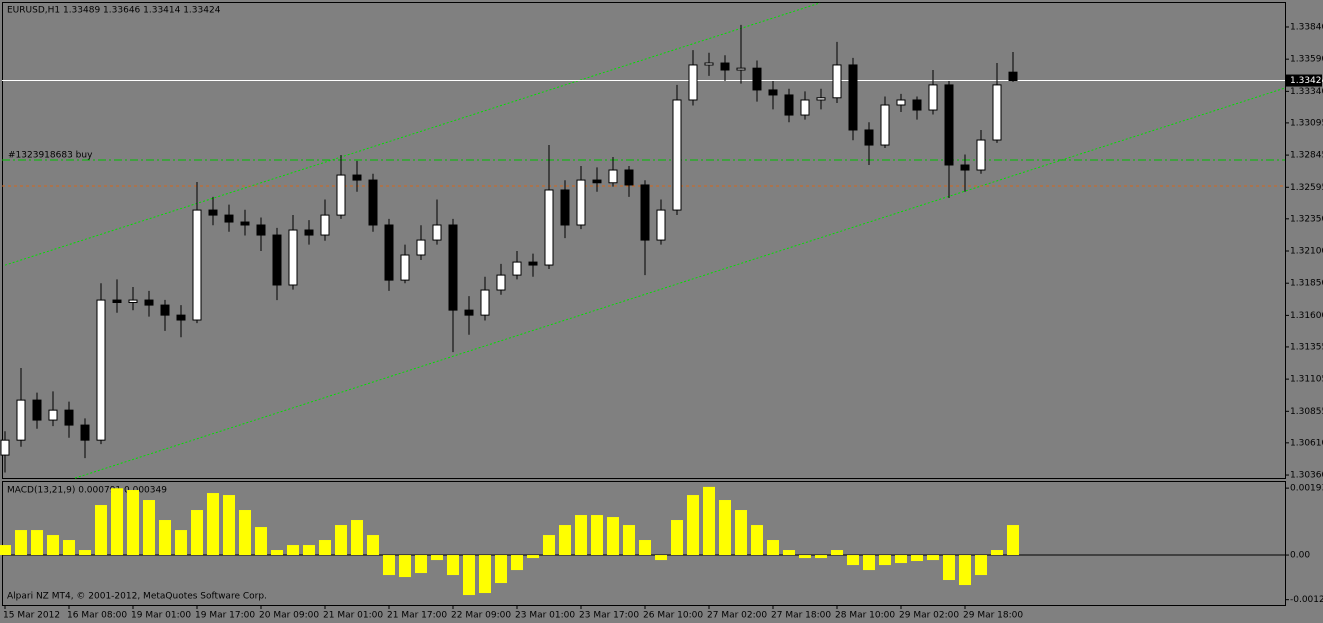 The image size is (1323, 623). I want to click on x-tick-label: 21 Mar 01:00, so click(353, 616).